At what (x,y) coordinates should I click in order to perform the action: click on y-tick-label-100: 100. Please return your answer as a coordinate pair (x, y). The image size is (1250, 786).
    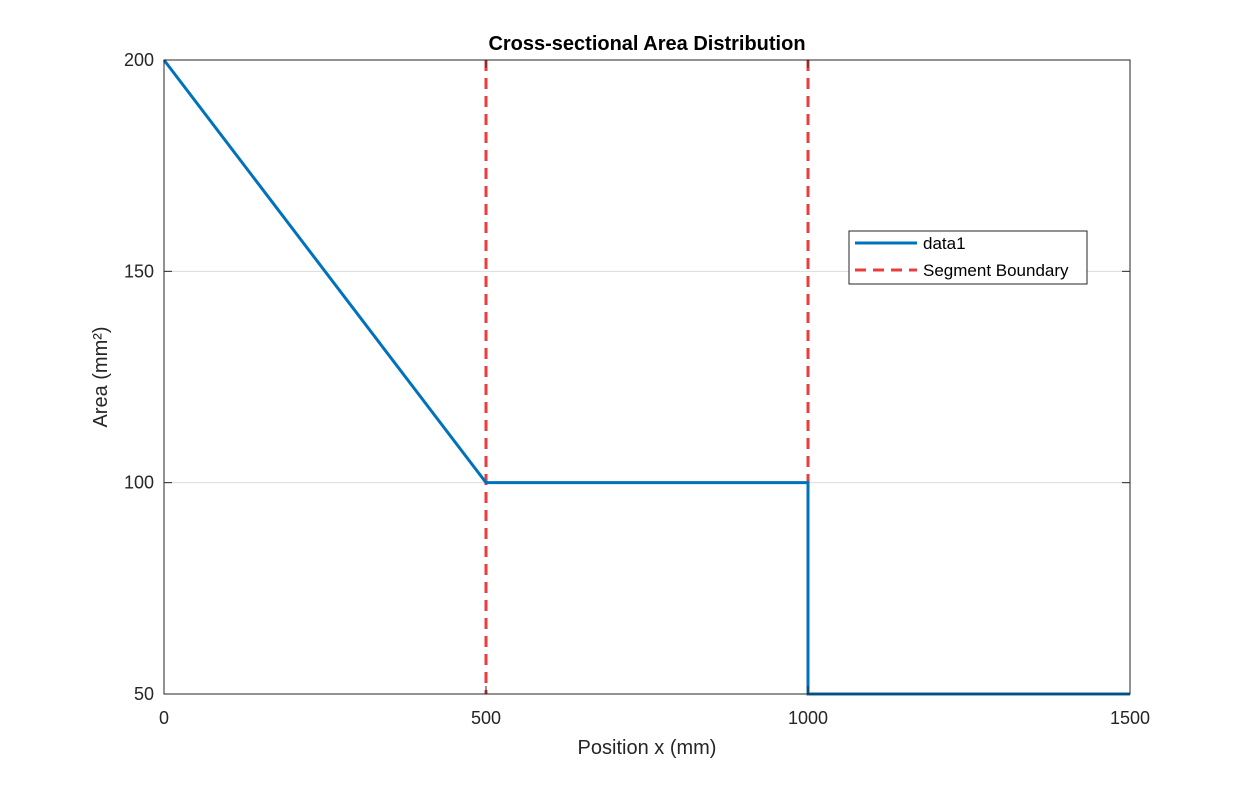
    Looking at the image, I should click on (139, 483).